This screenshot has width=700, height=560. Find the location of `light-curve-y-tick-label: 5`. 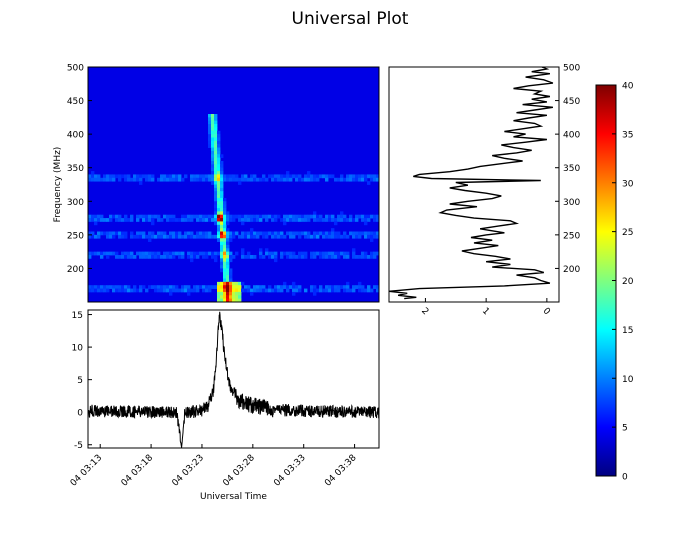

light-curve-y-tick-label: 5 is located at coordinates (80, 381).